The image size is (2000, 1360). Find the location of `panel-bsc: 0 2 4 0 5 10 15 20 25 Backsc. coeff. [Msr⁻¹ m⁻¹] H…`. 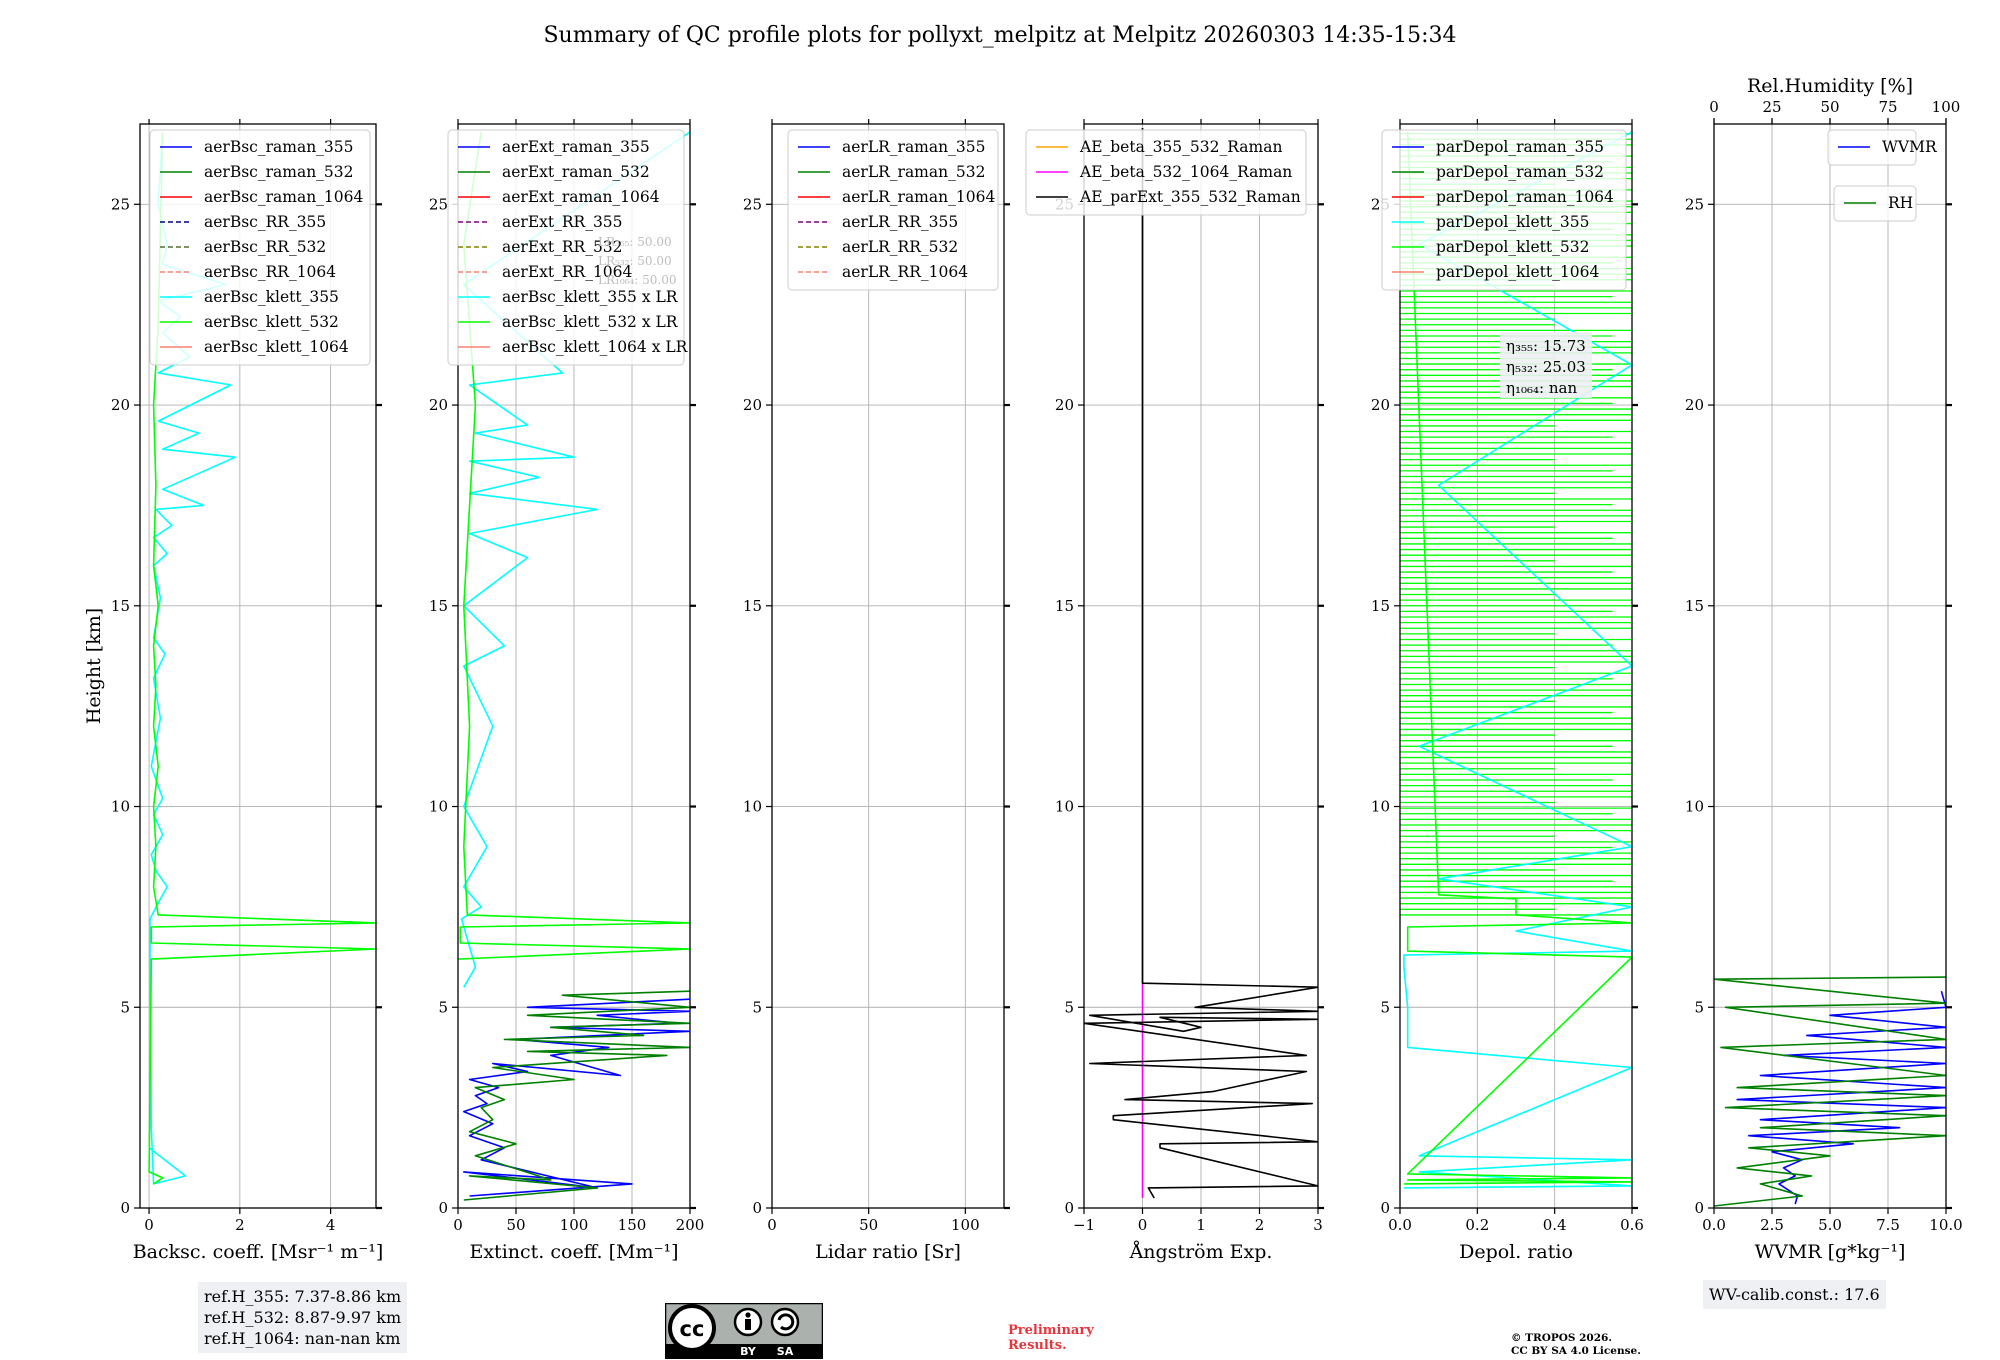

panel-bsc: 0 2 4 0 5 10 15 20 25 Backsc. coeff. [Msr⁻¹ m⁻¹] H… is located at coordinates (233, 691).